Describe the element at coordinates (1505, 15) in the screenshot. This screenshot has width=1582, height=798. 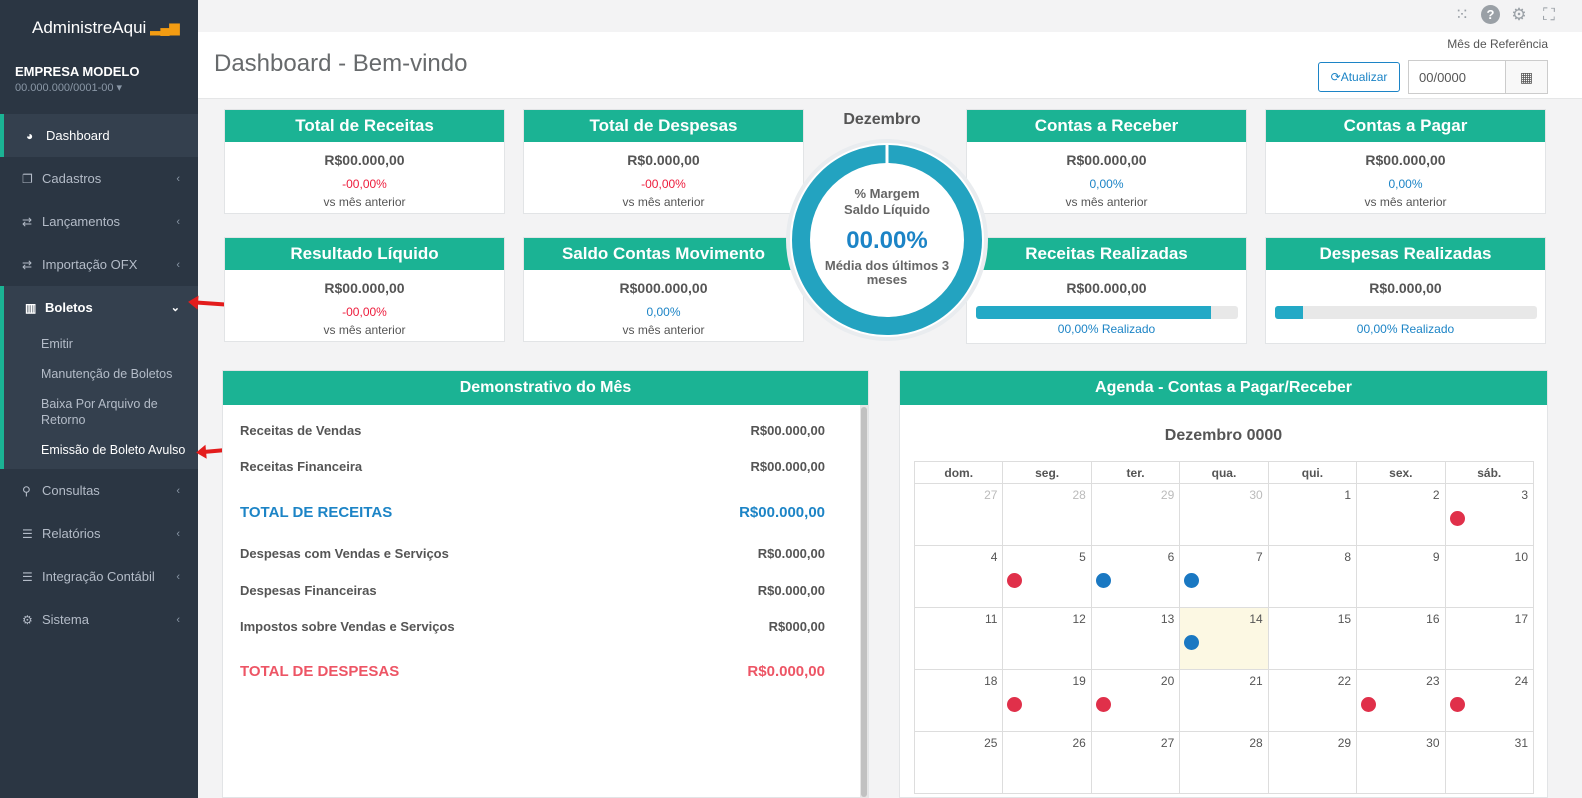
I see `topbar-icons: ⁙ ? ⚙ ⛶` at that location.